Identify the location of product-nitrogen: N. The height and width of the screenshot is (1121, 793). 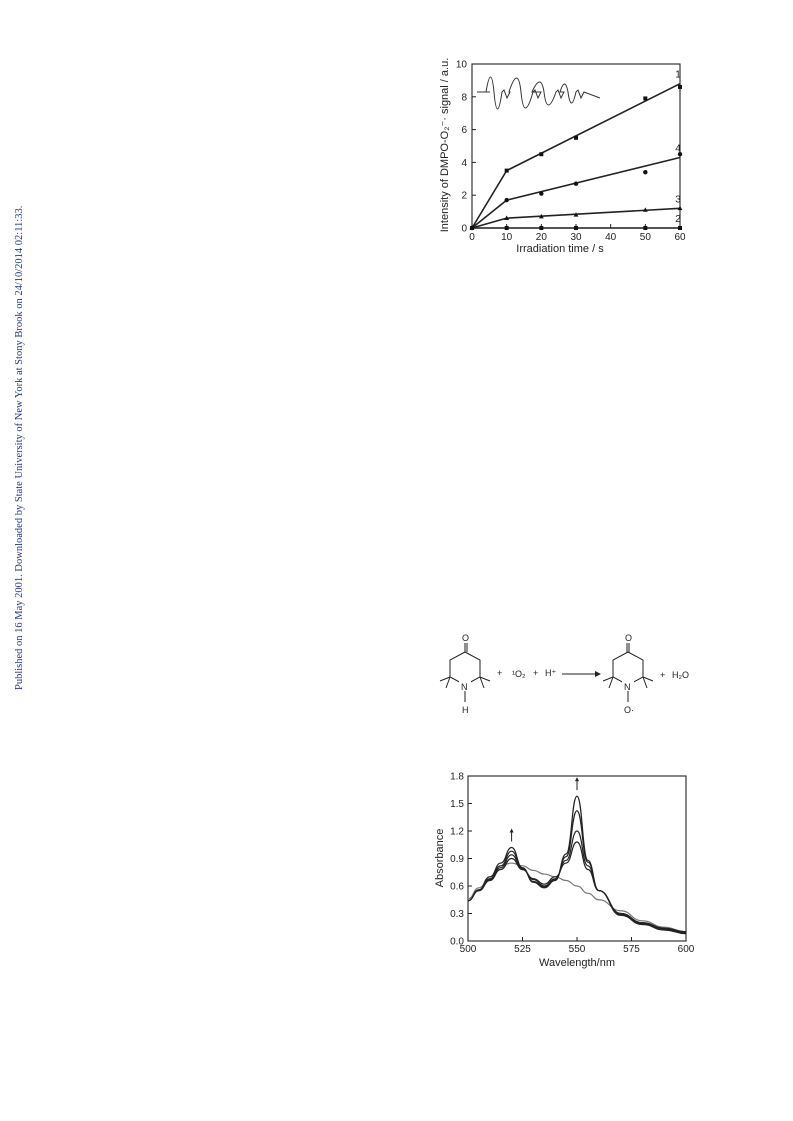
(627, 687).